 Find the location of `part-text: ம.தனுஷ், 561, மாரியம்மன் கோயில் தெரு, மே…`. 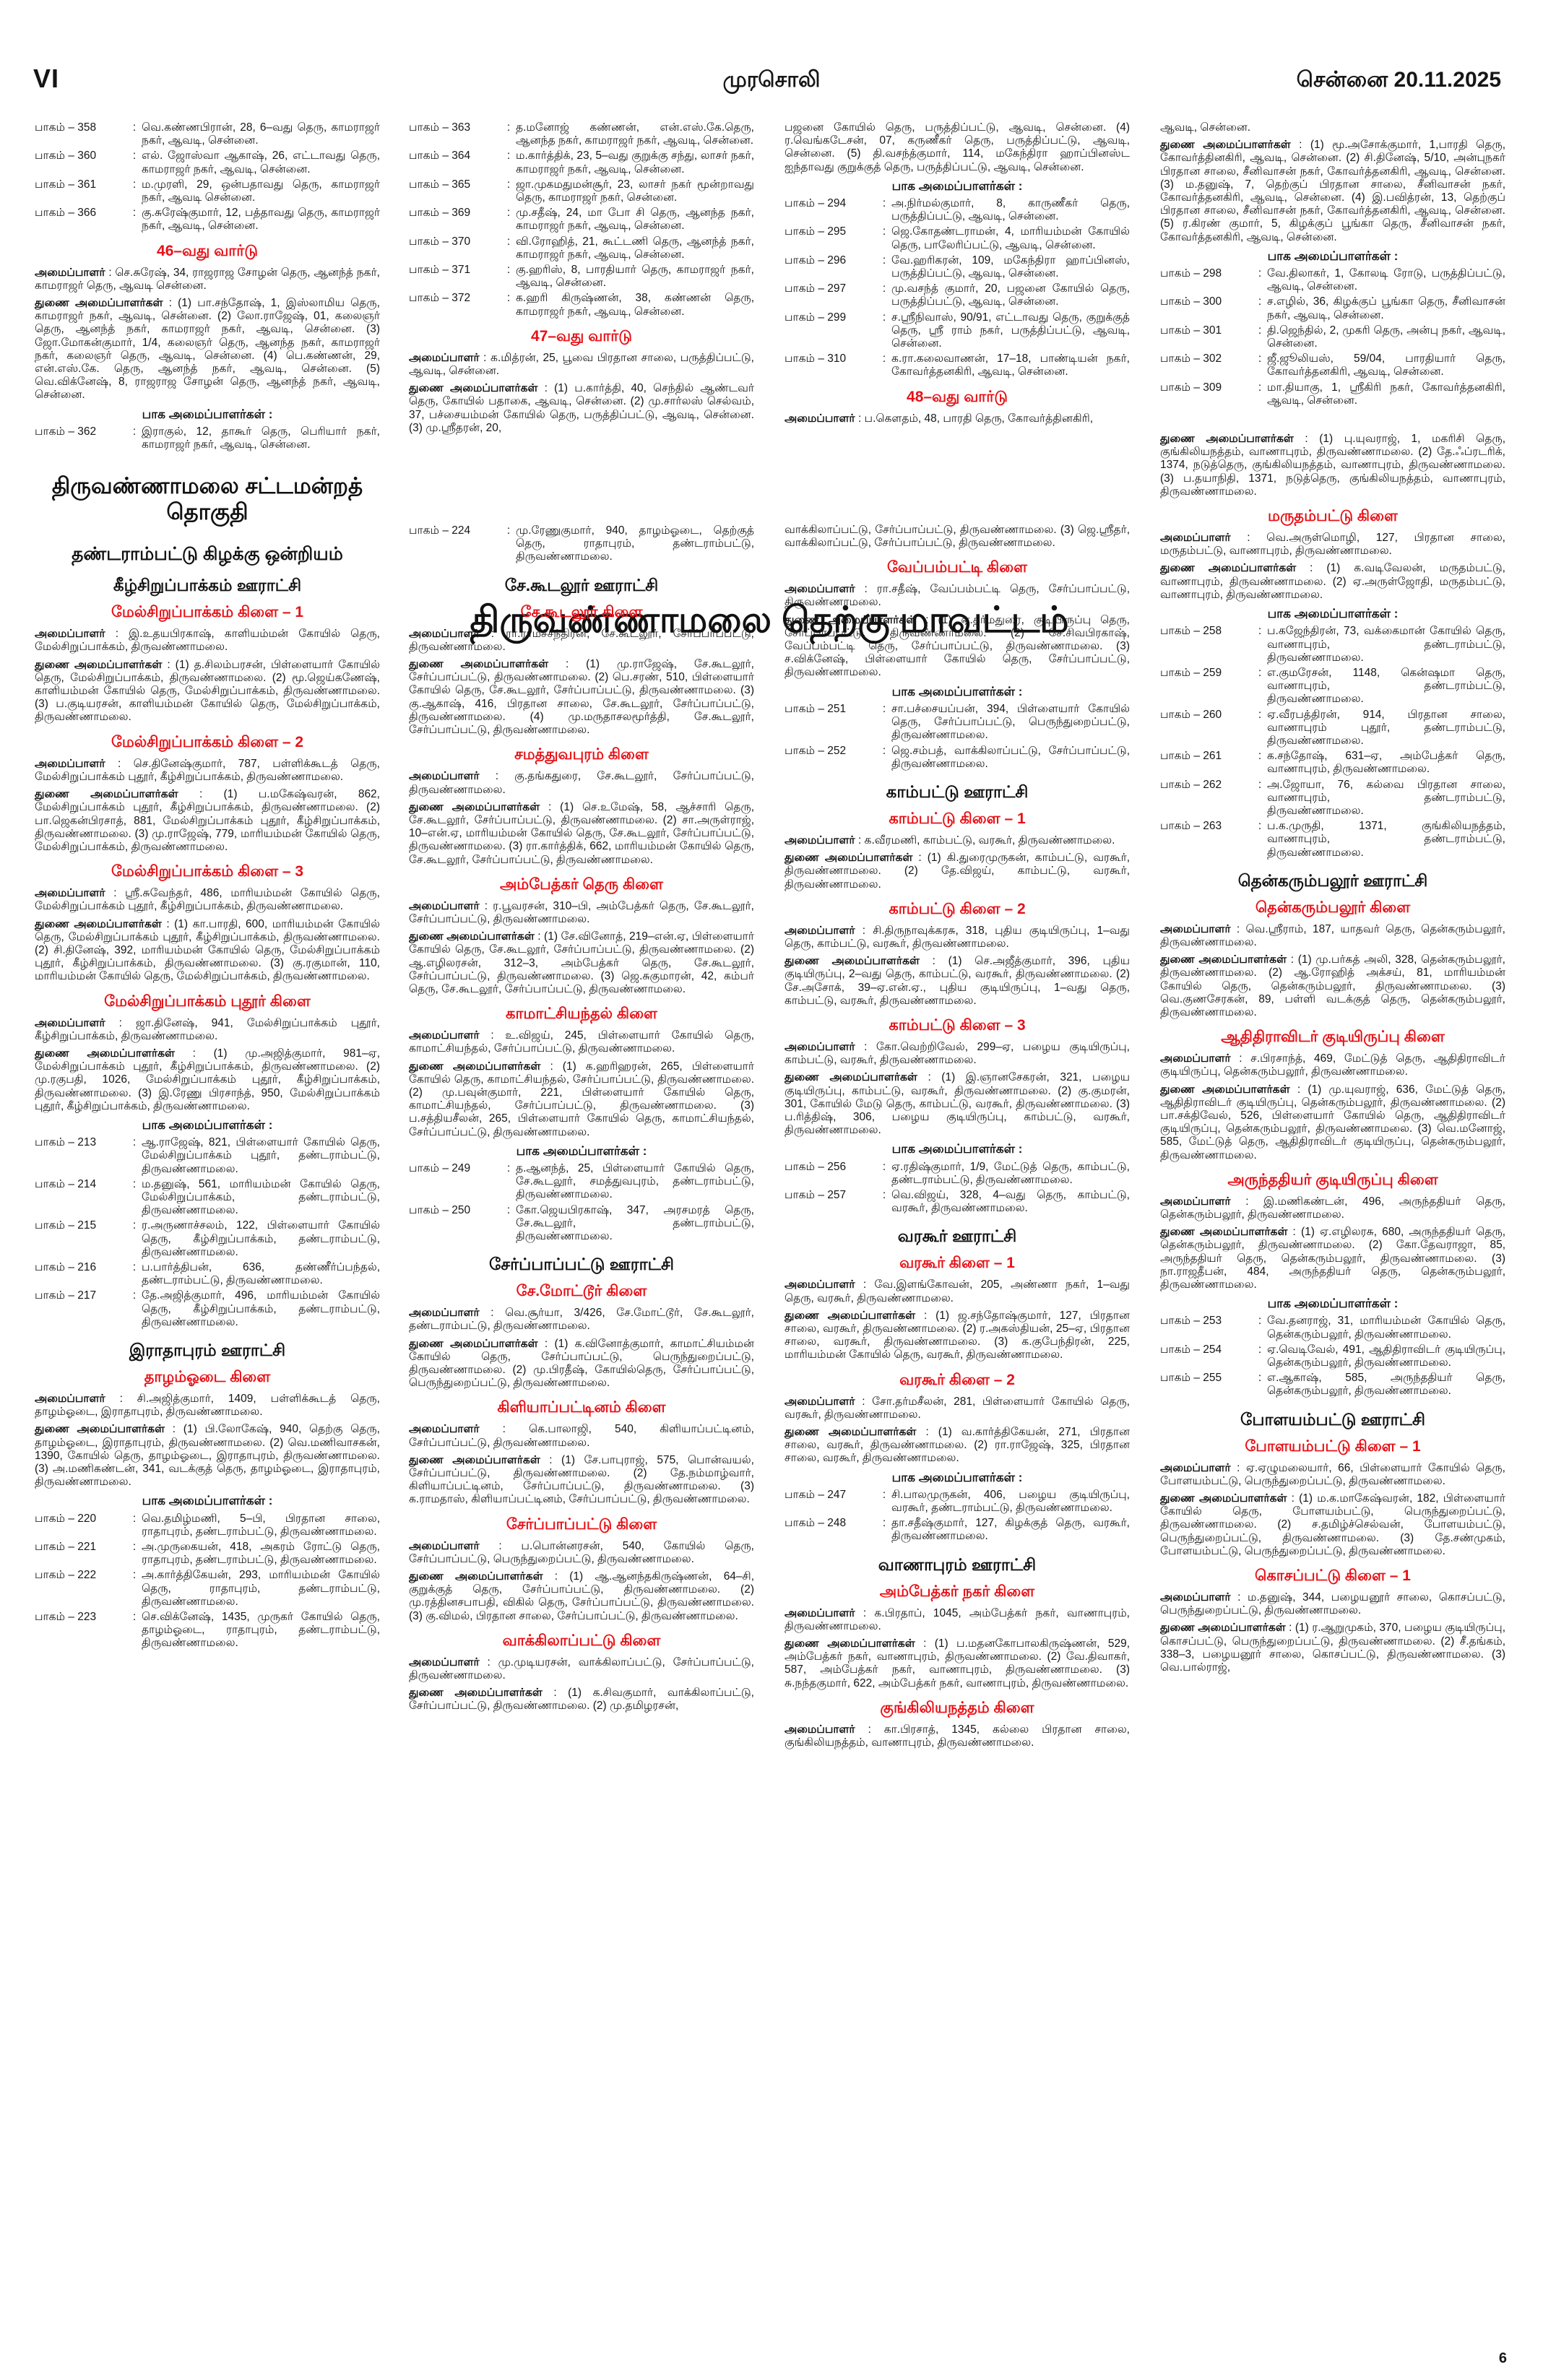

part-text: ம.தனுஷ், 561, மாரியம்மன் கோயில் தெரு, மே… is located at coordinates (261, 1197).